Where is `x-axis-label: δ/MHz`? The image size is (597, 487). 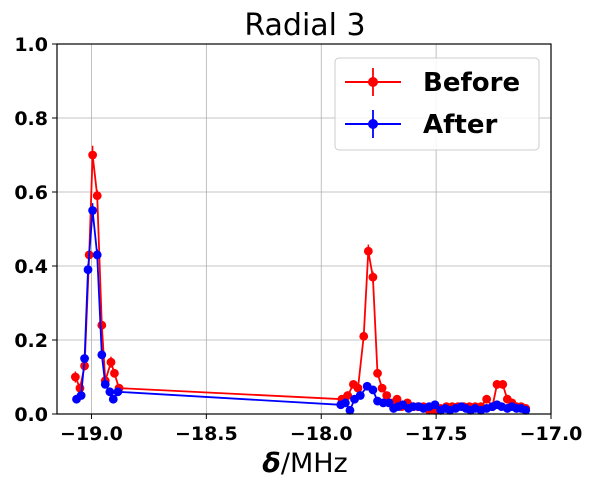 x-axis-label: δ/MHz is located at coordinates (304, 463).